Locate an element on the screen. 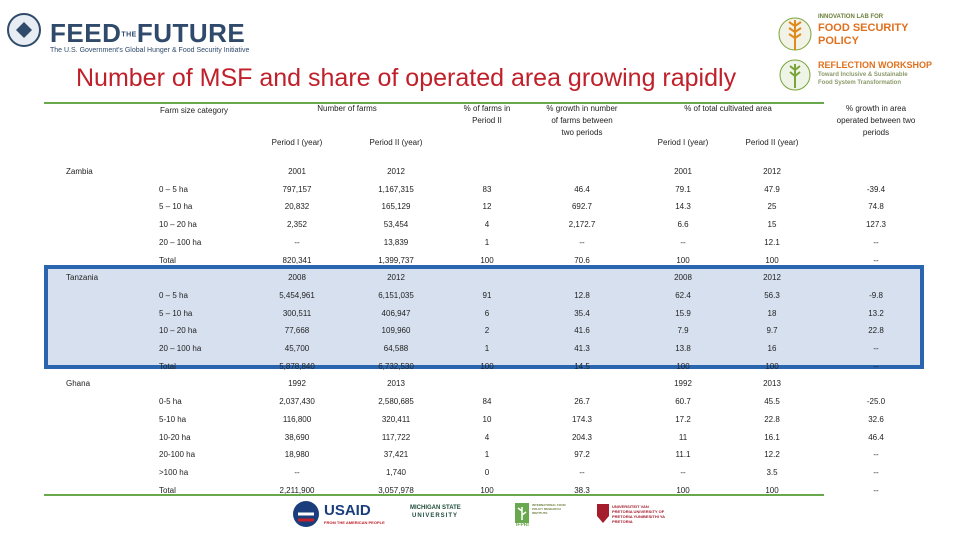 This screenshot has height=540, width=960. tanzania-table-cell: 300,511 is located at coordinates (297, 313).